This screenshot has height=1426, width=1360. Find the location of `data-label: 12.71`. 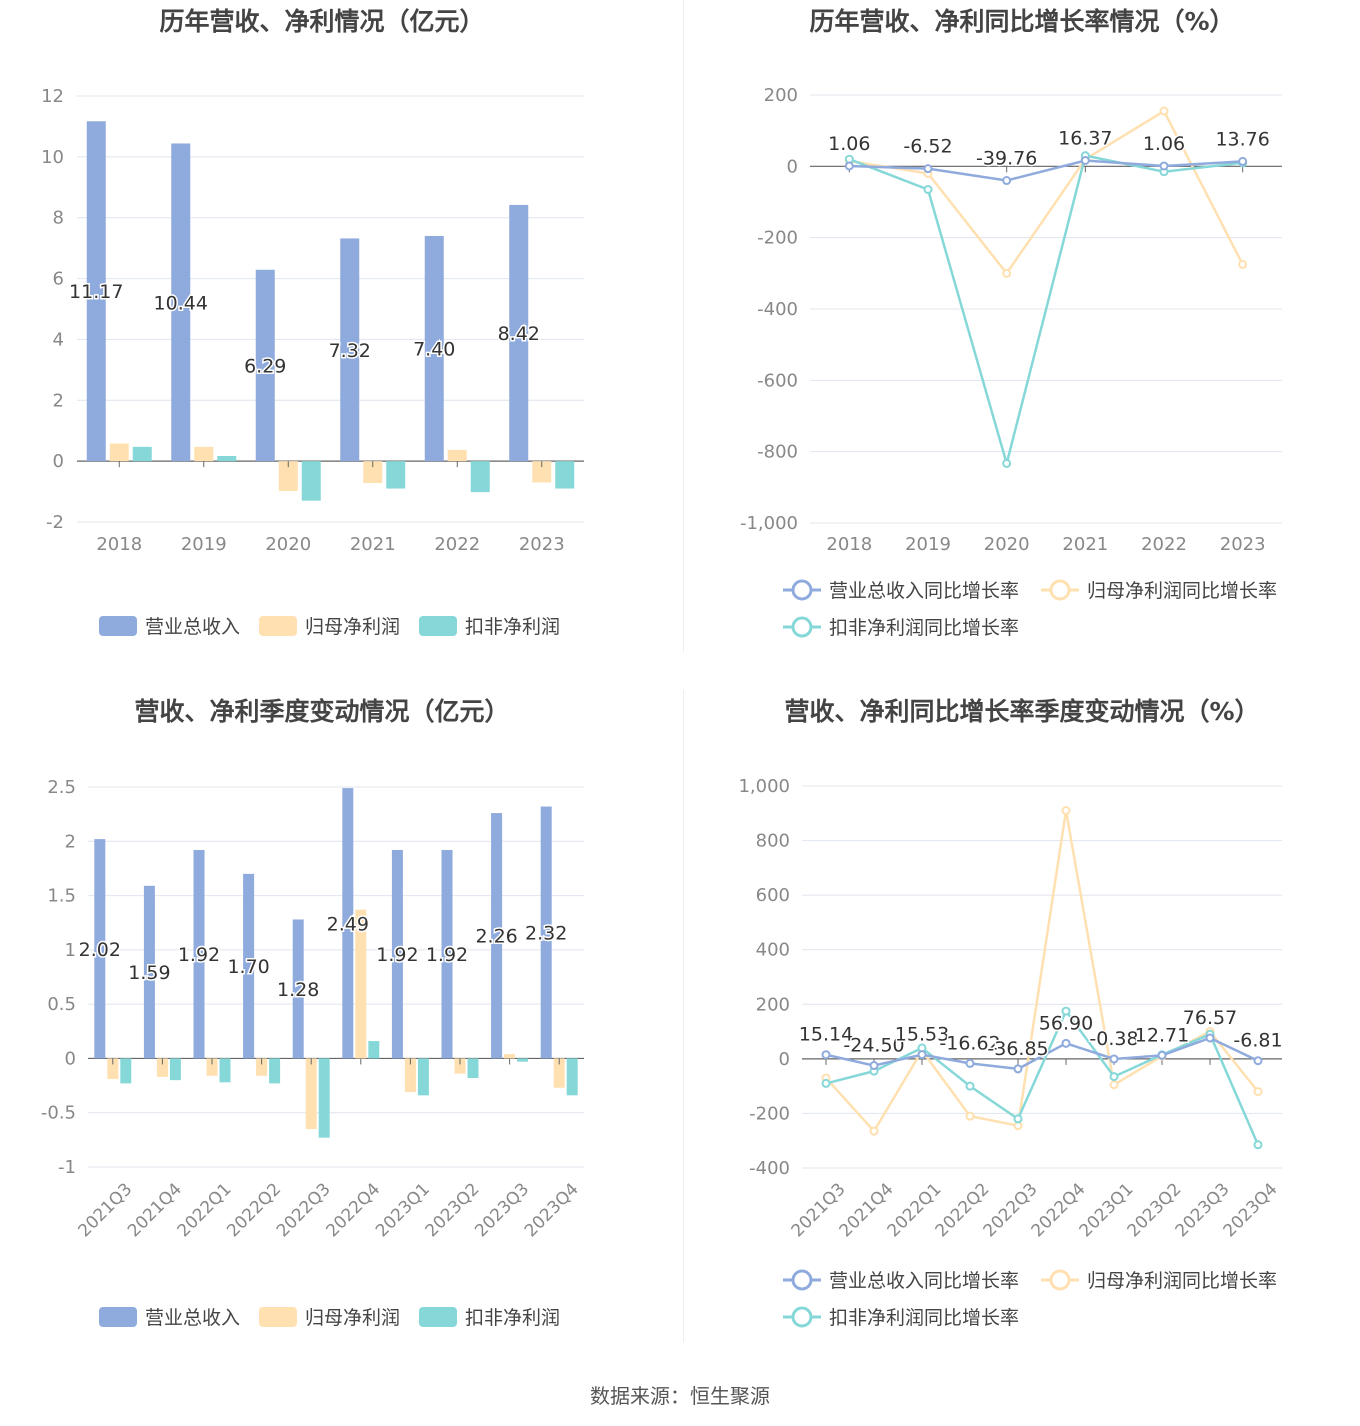

data-label: 12.71 is located at coordinates (1162, 1035).